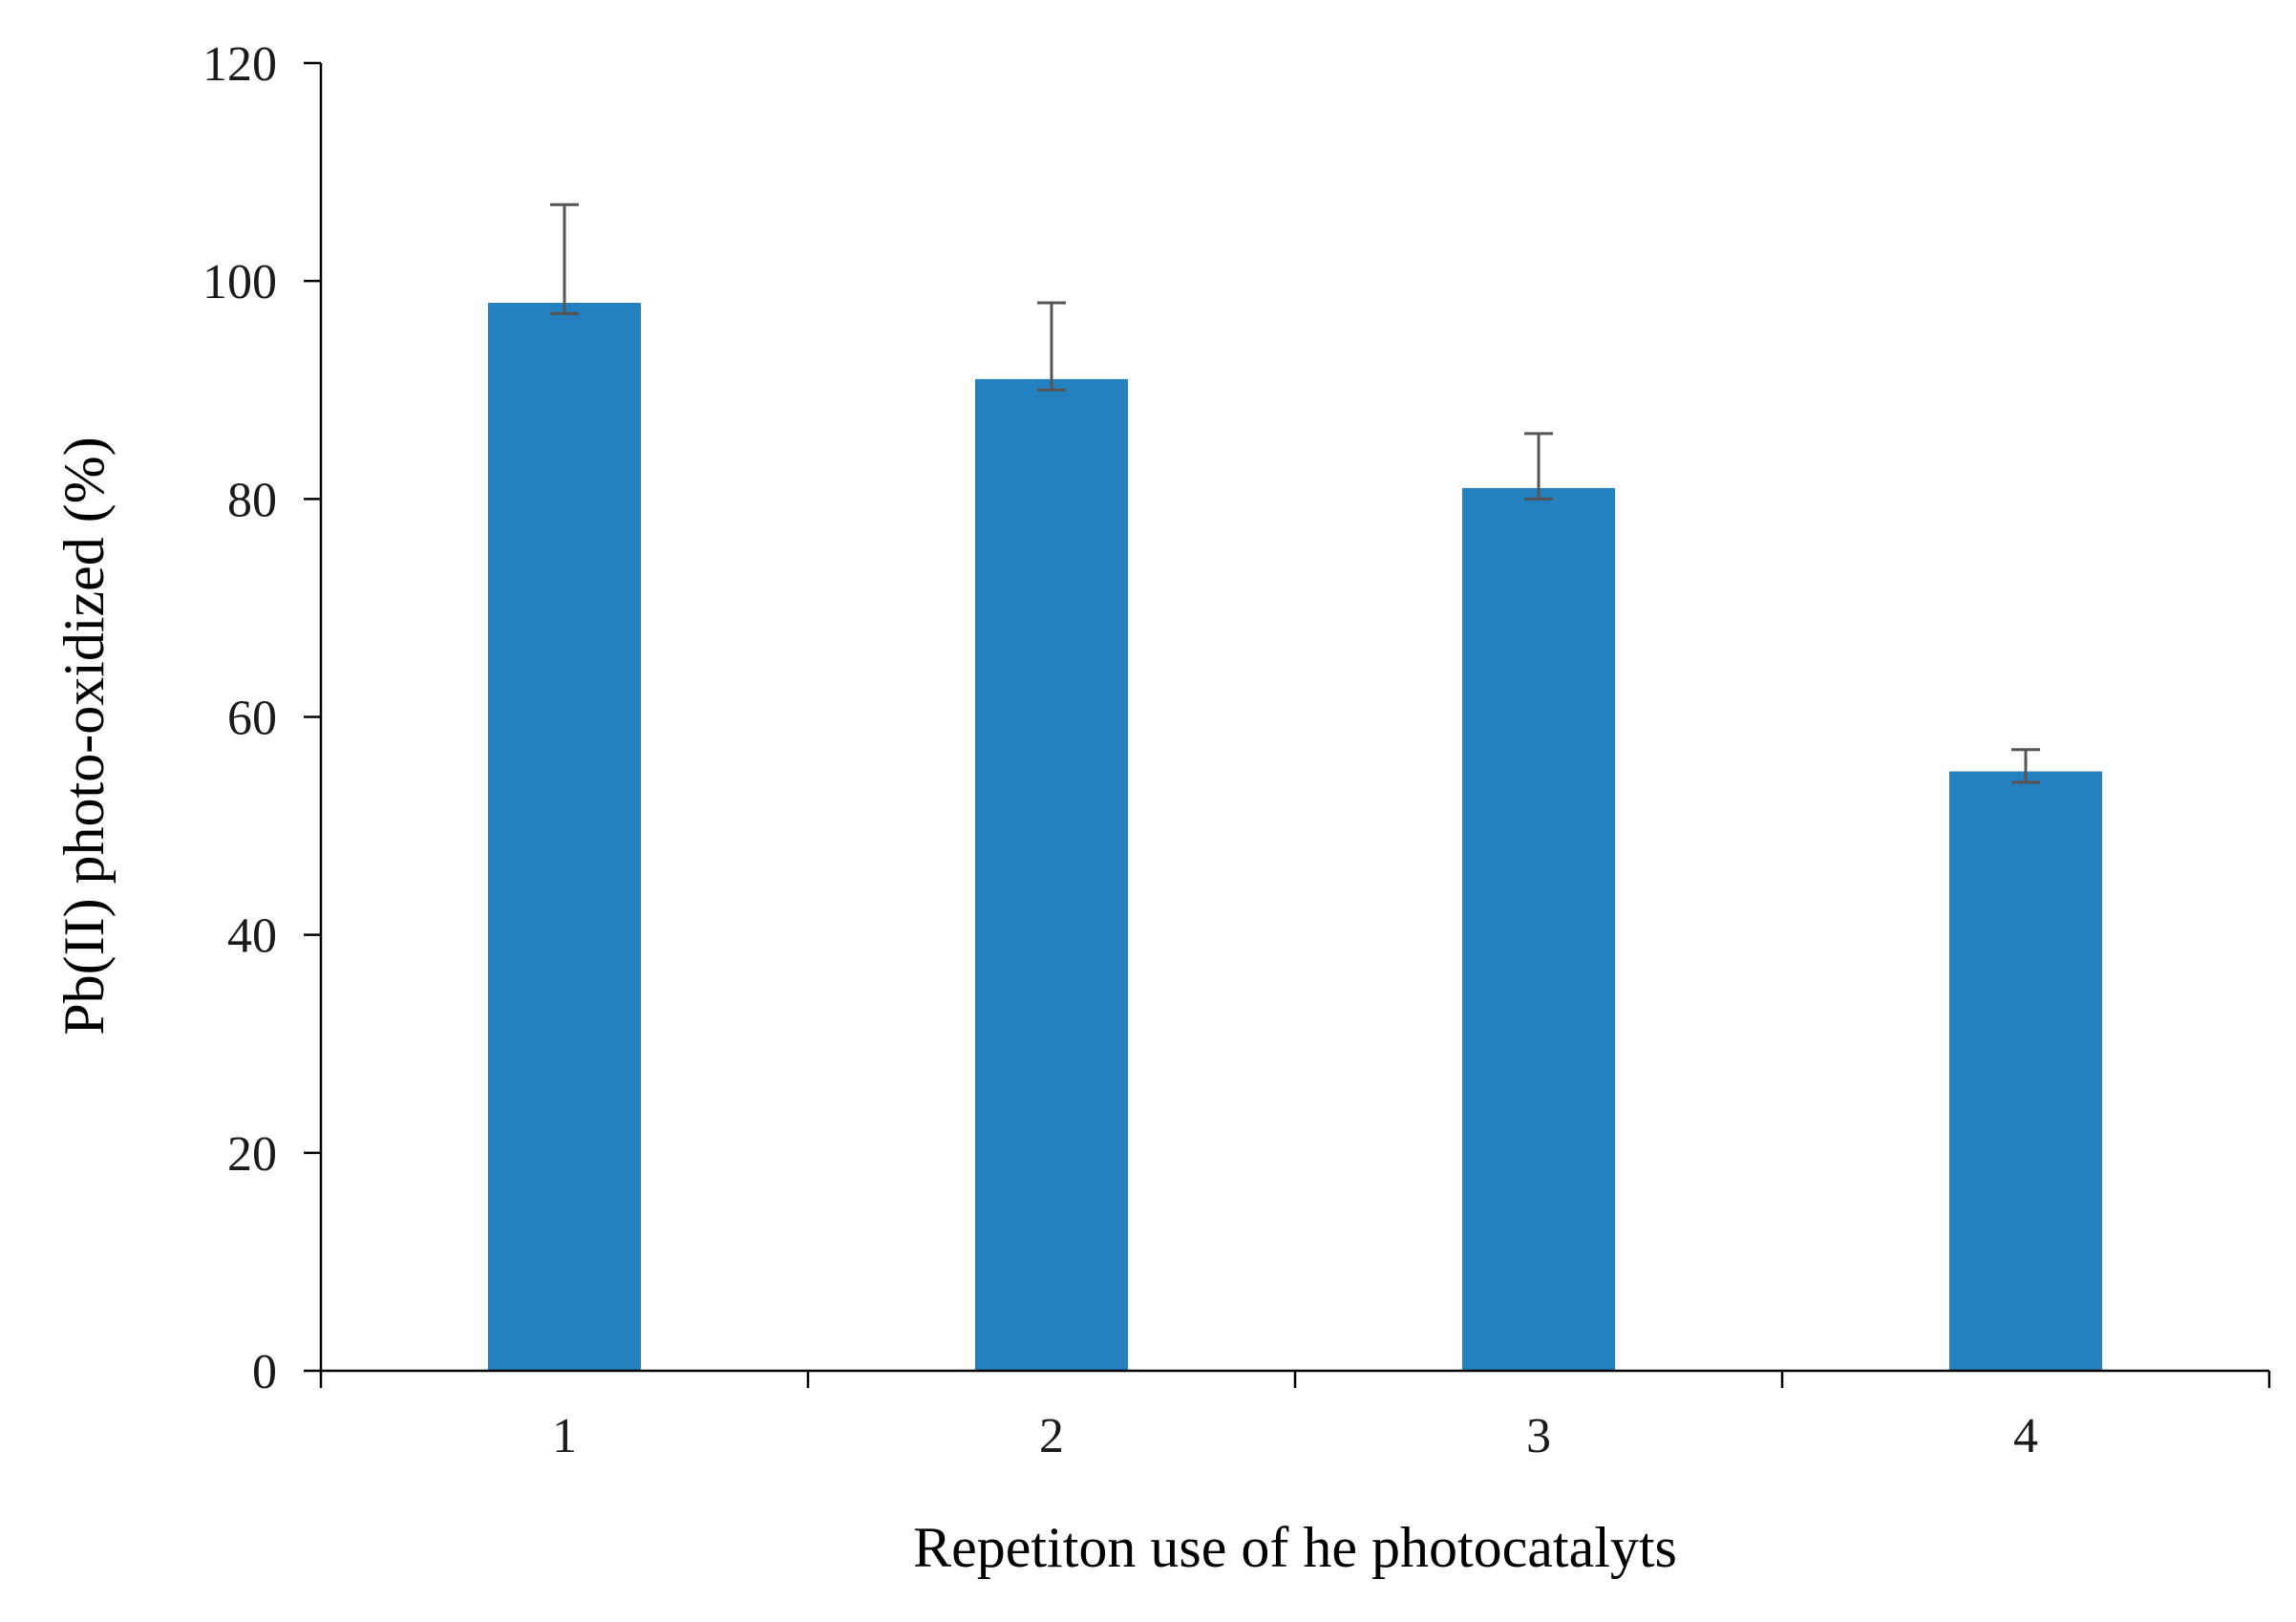 This screenshot has height=1622, width=2296. Describe the element at coordinates (239, 64) in the screenshot. I see `y-tick-label: 120` at that location.